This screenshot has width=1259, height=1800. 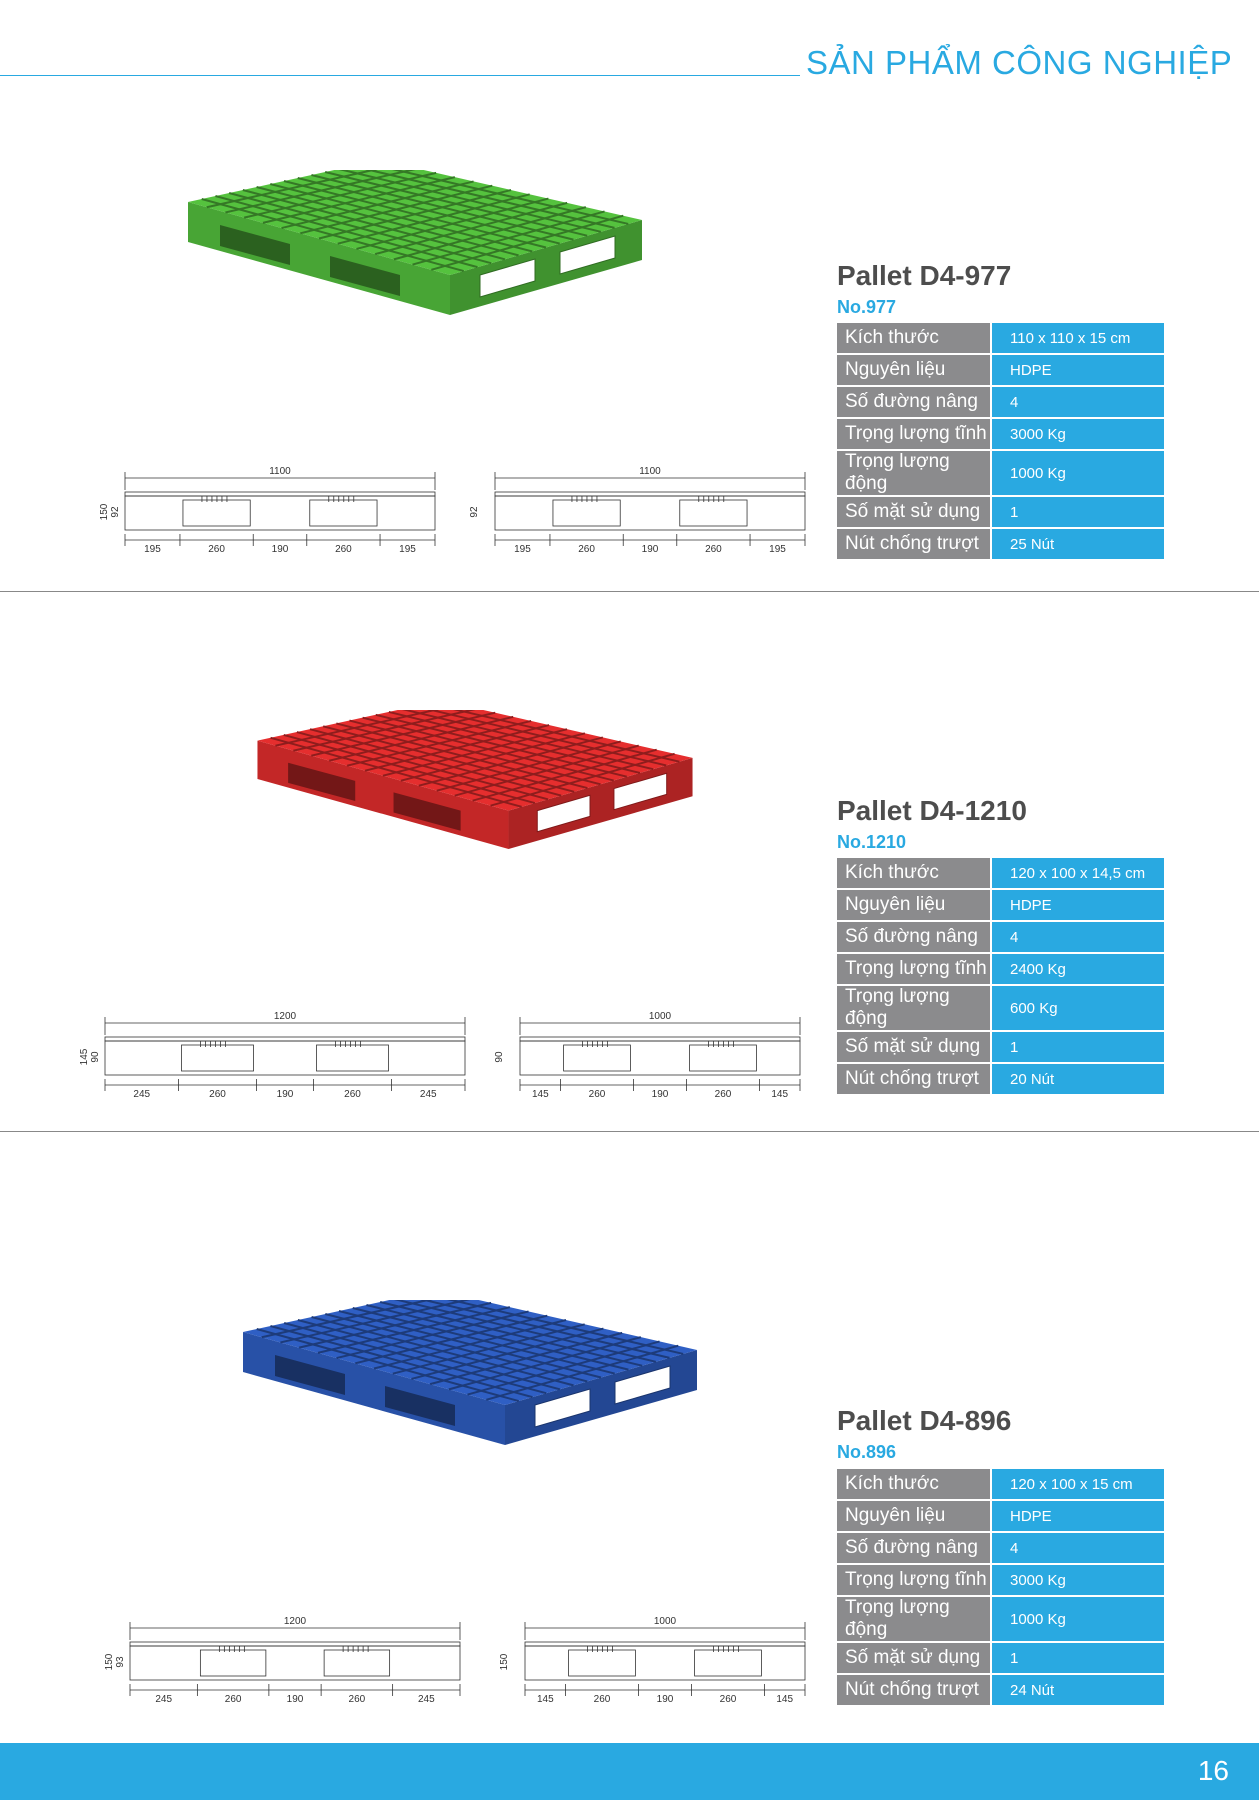 What do you see at coordinates (924, 275) in the screenshot?
I see `product-name: Pallet D4-977` at bounding box center [924, 275].